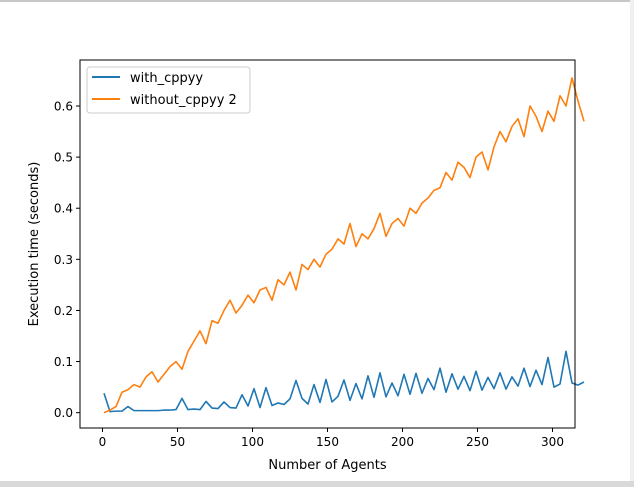 The width and height of the screenshot is (634, 487). What do you see at coordinates (63, 362) in the screenshot?
I see `y-tick-label: 0.1` at bounding box center [63, 362].